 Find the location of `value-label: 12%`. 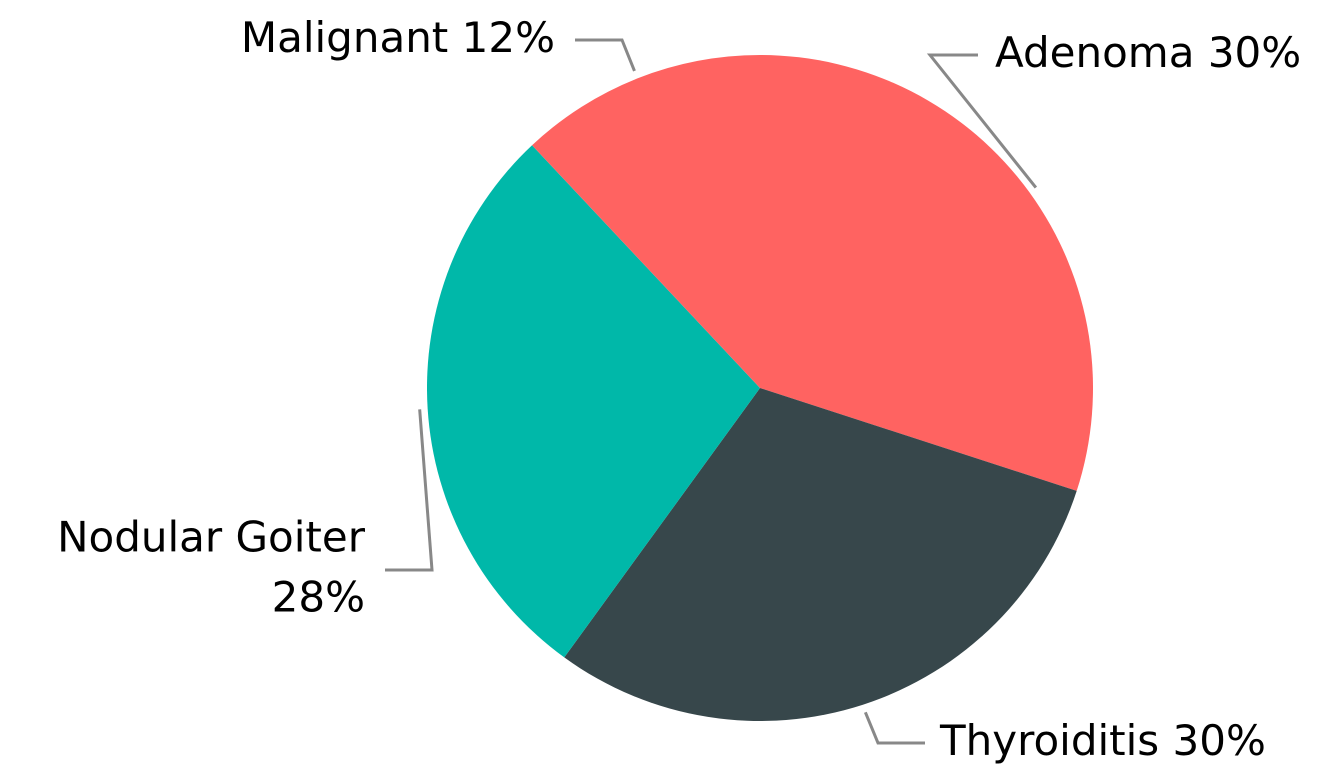

value-label: 12% is located at coordinates (508, 37).